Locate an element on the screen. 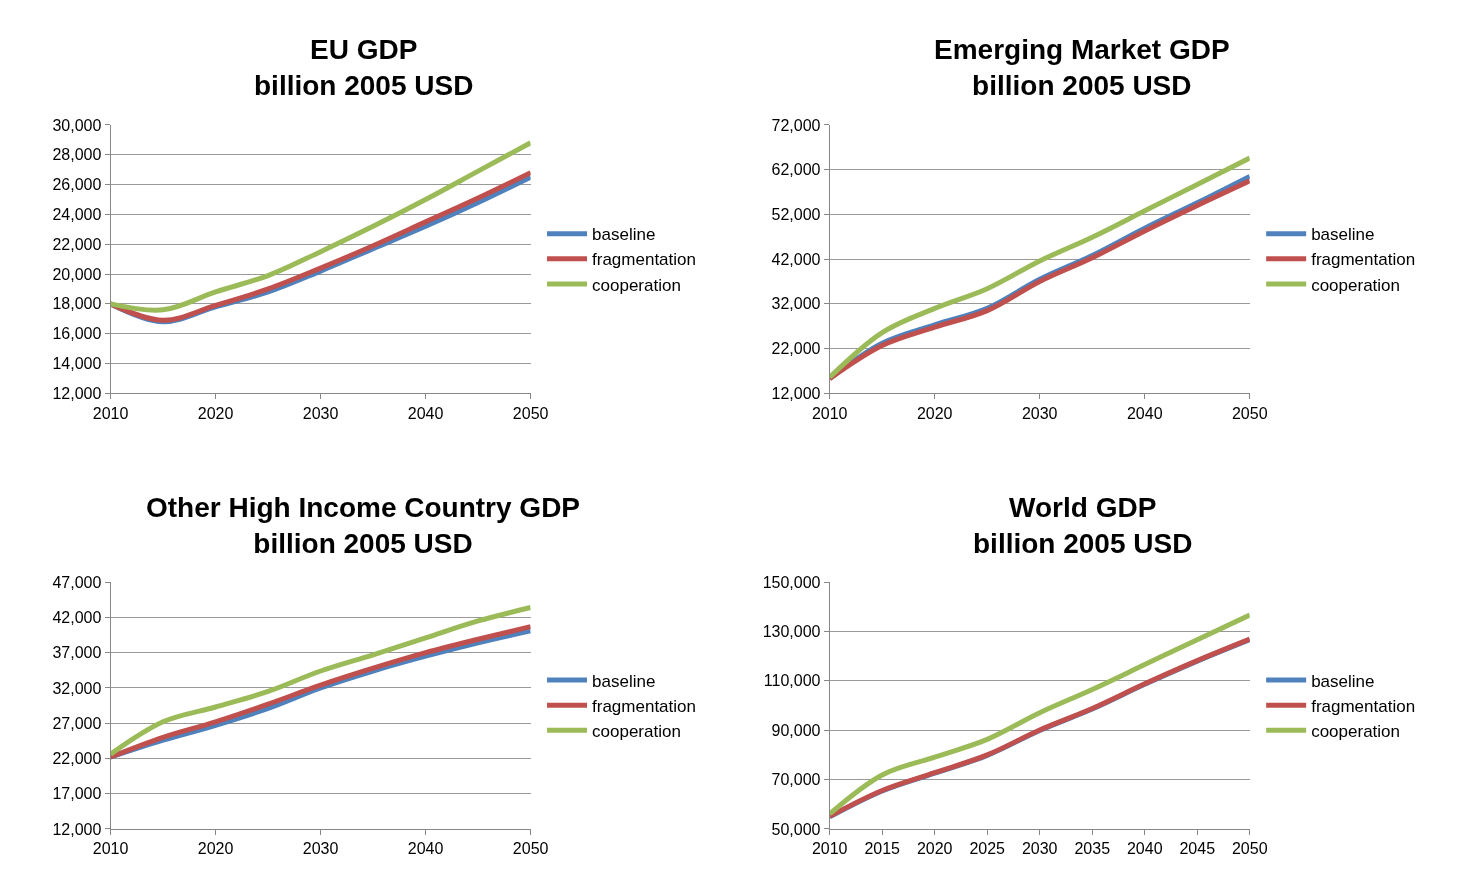  y-tick-label: 16,000 is located at coordinates (77, 334).